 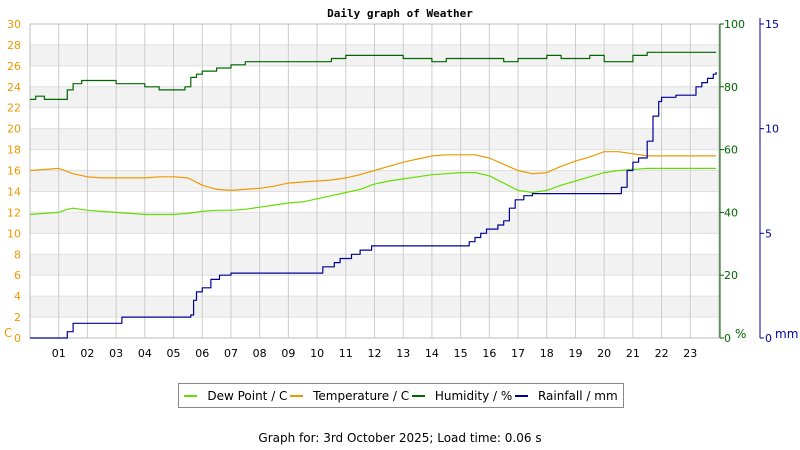 I want to click on legend-item-humidity: Humidity / %, so click(x=462, y=395).